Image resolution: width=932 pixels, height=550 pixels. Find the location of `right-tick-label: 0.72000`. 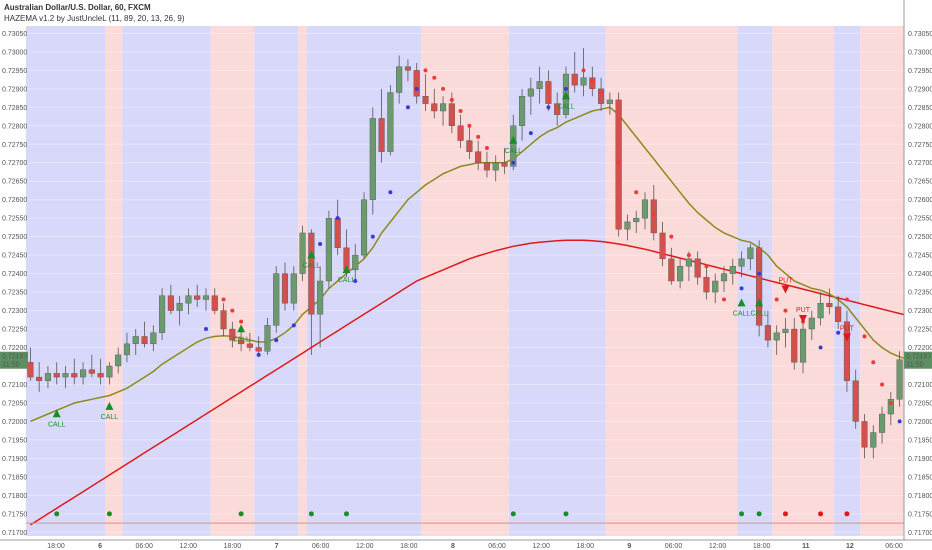

right-tick-label: 0.72000 is located at coordinates (920, 422).